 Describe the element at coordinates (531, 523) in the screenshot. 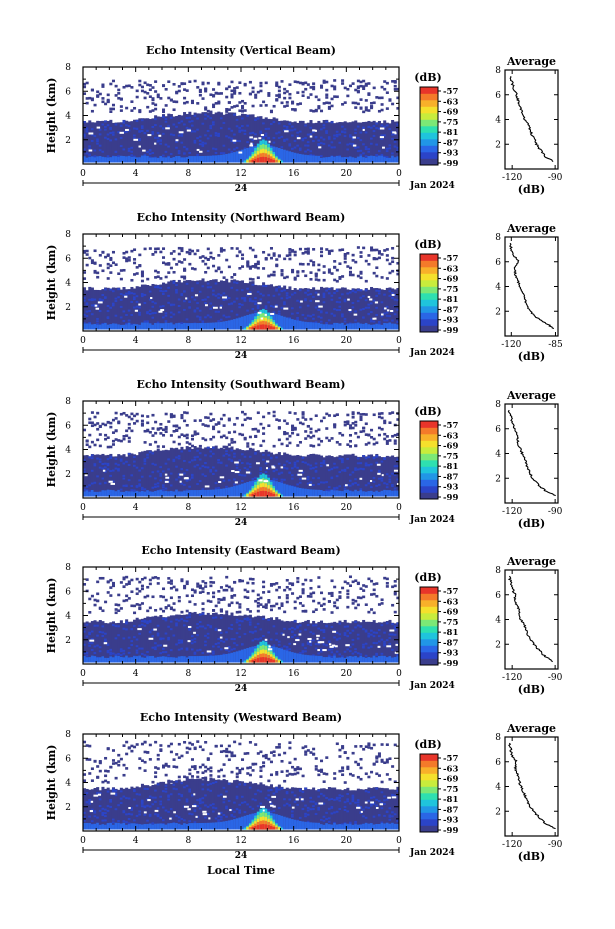

I see `average-x-label: (dB)` at that location.